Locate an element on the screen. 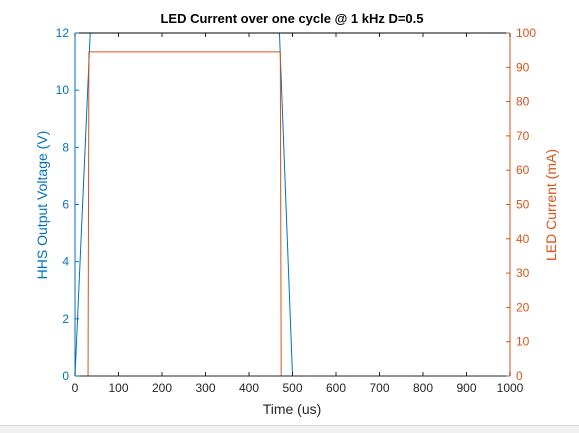 This screenshot has height=433, width=579. right-y-tick-label: 70 is located at coordinates (523, 136).